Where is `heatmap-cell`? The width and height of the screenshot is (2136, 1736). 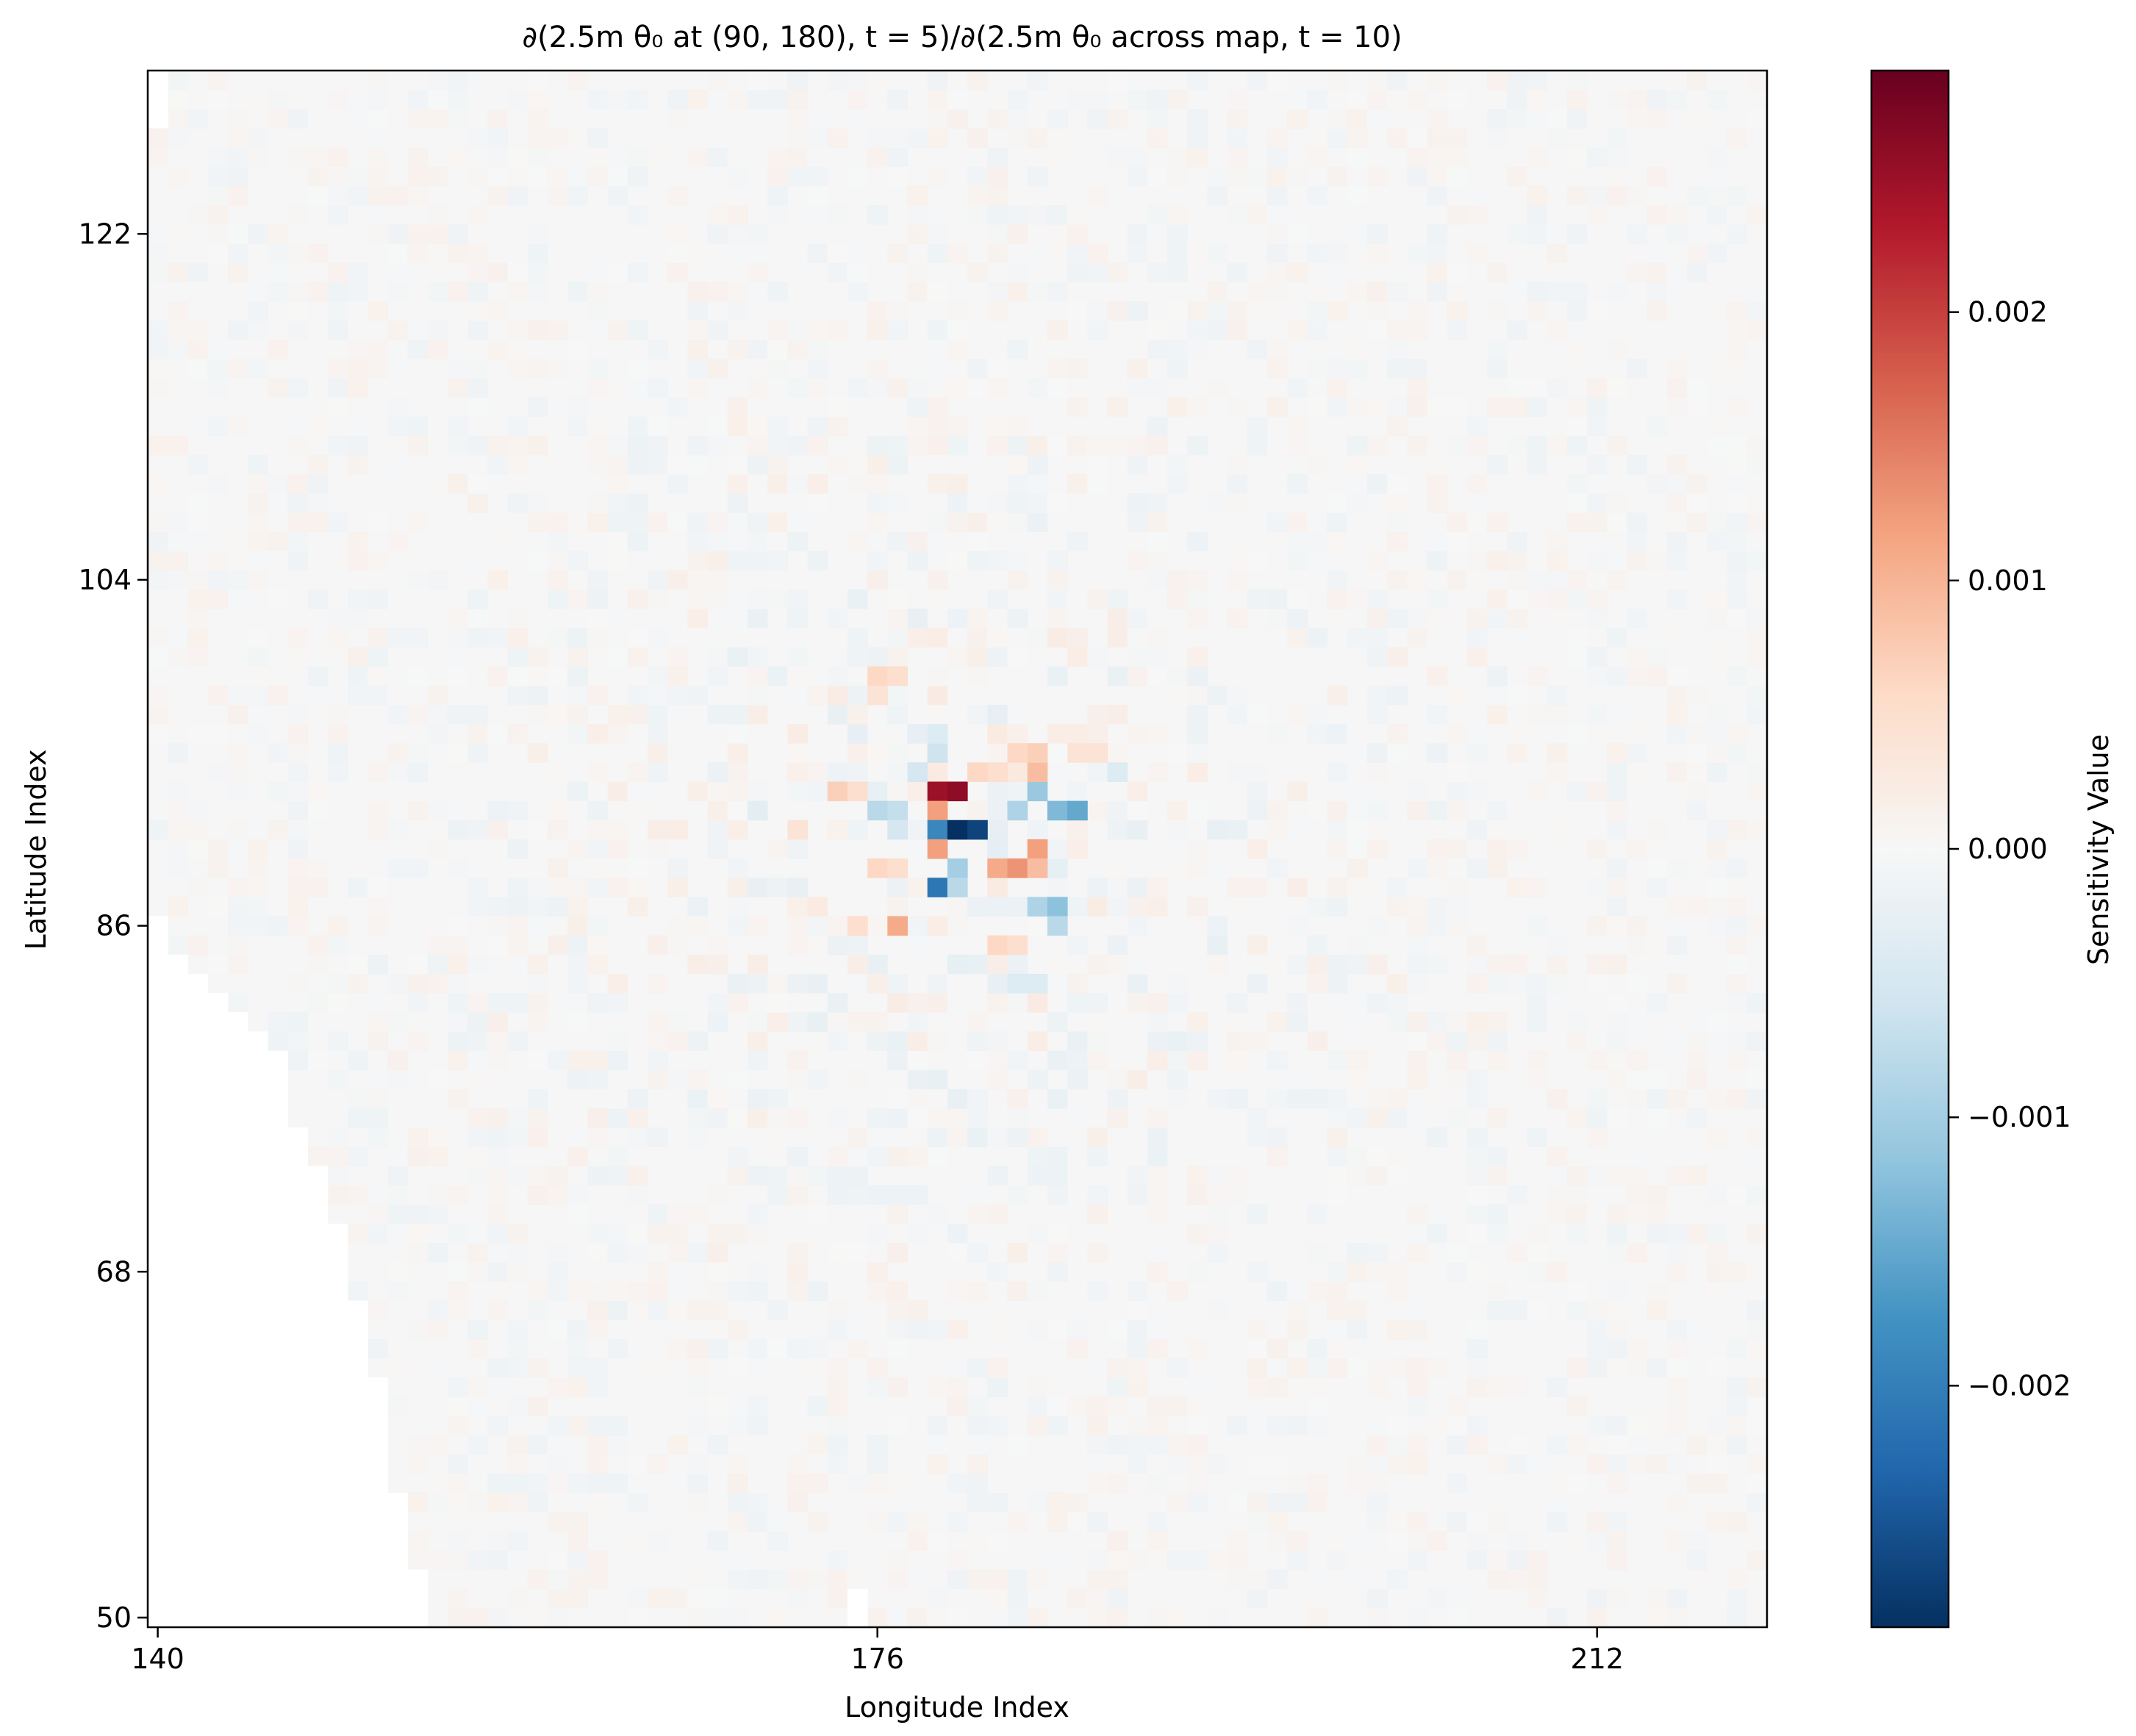
heatmap-cell is located at coordinates (897, 926).